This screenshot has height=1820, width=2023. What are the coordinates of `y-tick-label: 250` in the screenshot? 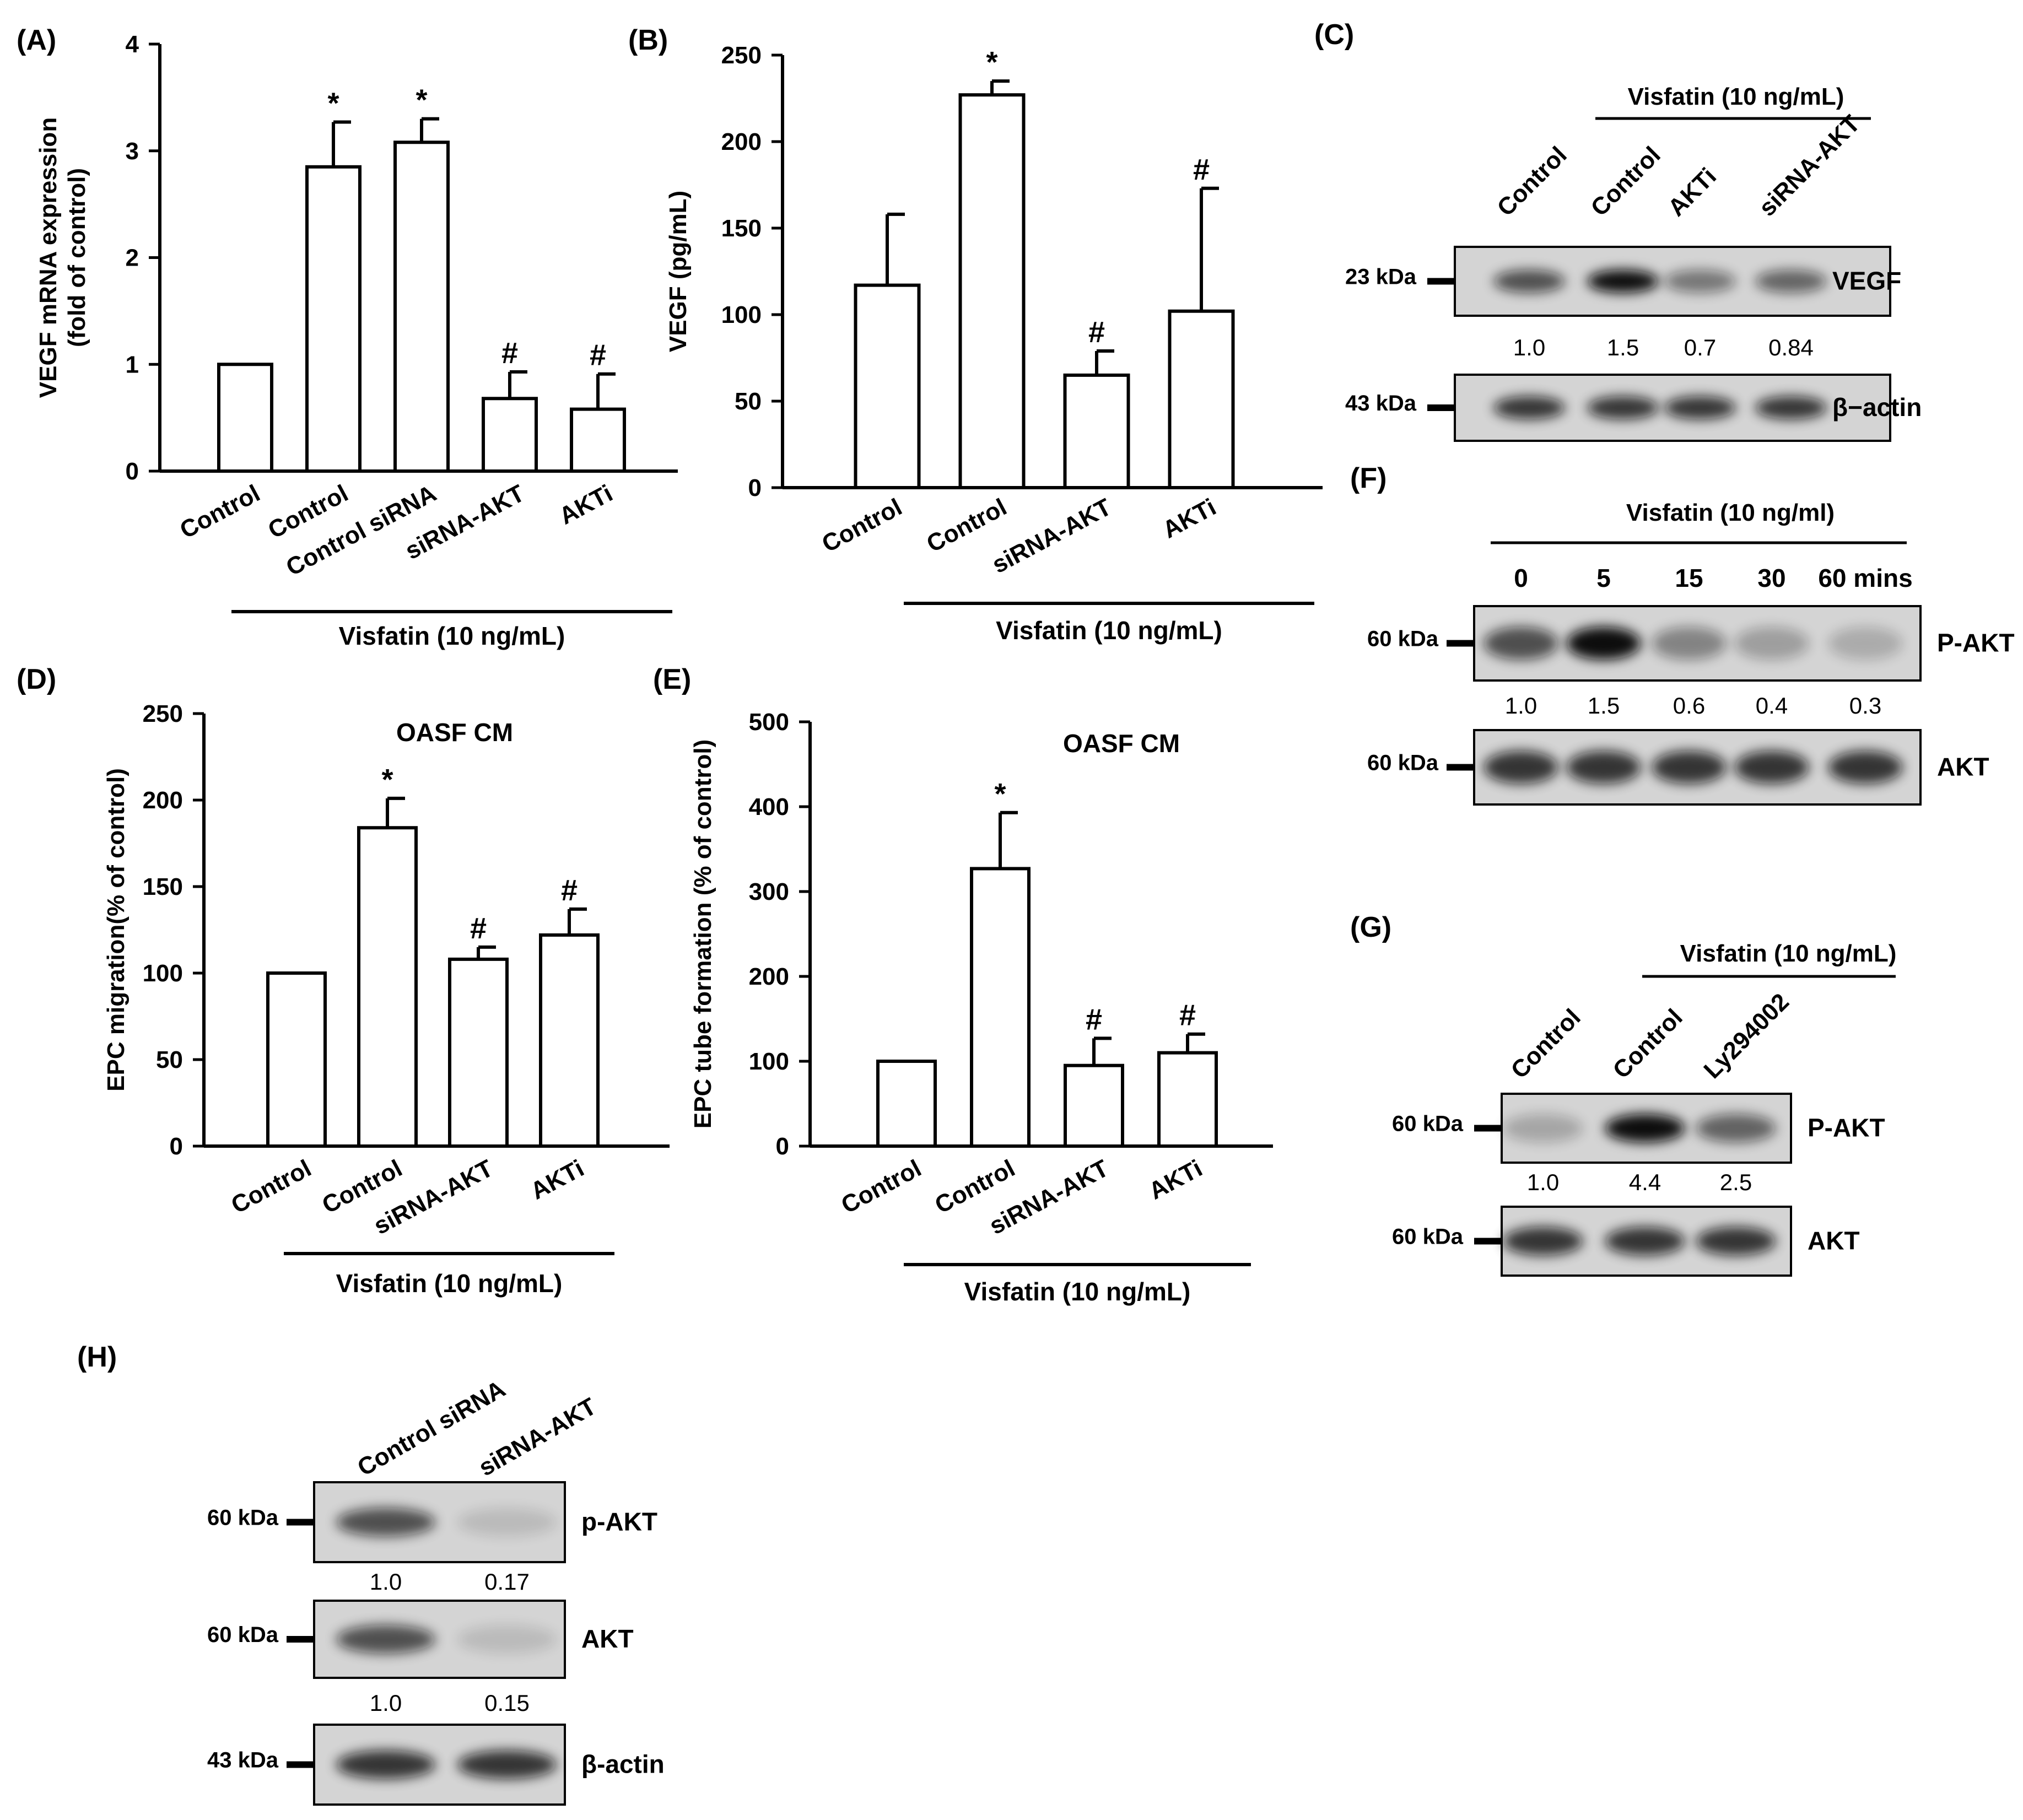 It's located at (742, 55).